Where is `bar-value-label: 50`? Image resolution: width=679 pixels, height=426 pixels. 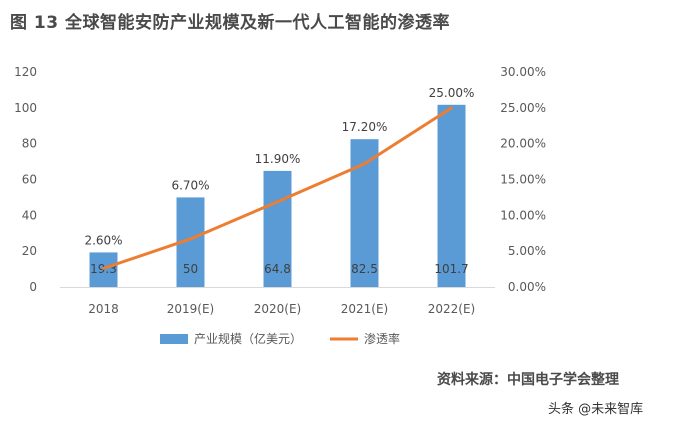
bar-value-label: 50 is located at coordinates (190, 269).